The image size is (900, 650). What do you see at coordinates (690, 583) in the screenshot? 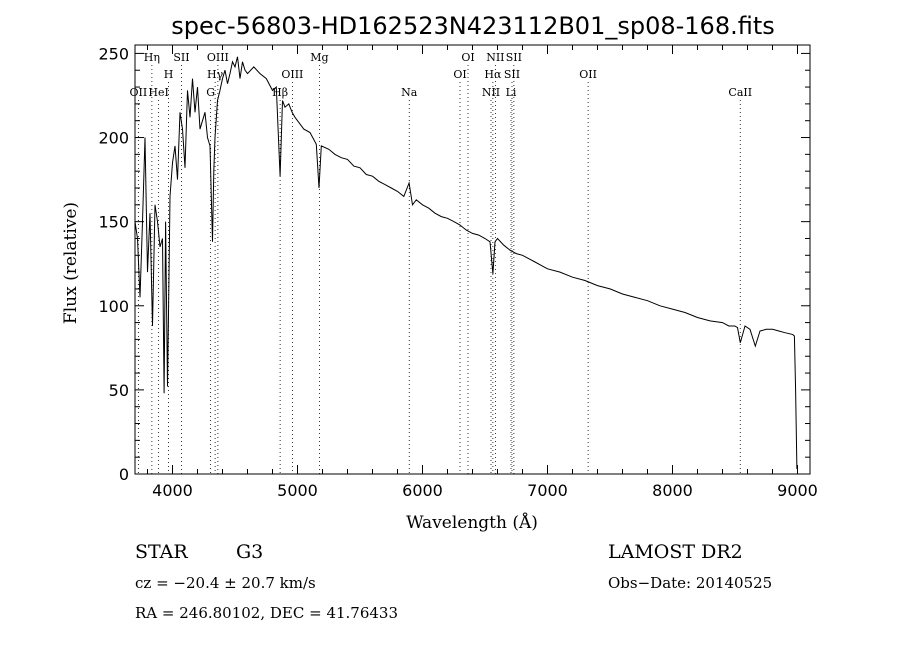
I see `obs-date: Obs−Date: 20140525` at bounding box center [690, 583].